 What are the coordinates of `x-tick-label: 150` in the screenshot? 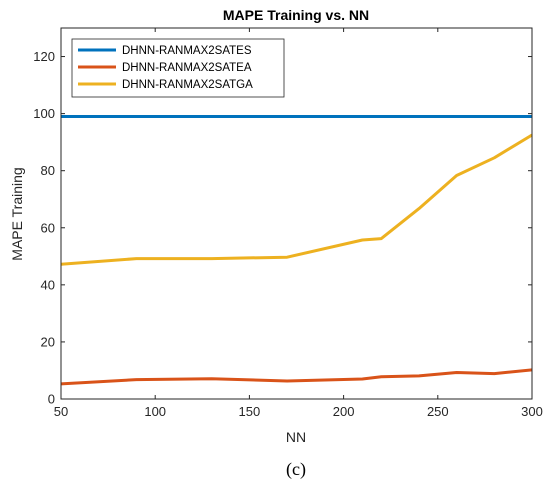 It's located at (250, 411).